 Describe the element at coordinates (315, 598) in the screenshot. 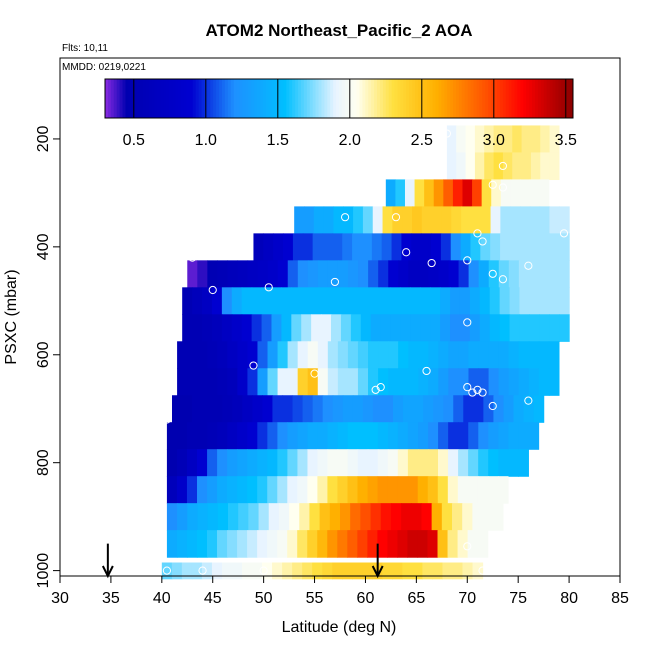

I see `x-tick-label: 55` at that location.